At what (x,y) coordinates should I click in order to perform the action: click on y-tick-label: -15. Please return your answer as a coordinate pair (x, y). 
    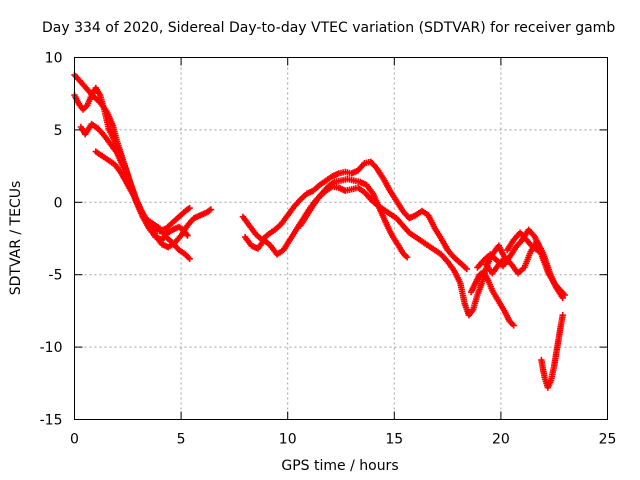
    Looking at the image, I should click on (51, 421).